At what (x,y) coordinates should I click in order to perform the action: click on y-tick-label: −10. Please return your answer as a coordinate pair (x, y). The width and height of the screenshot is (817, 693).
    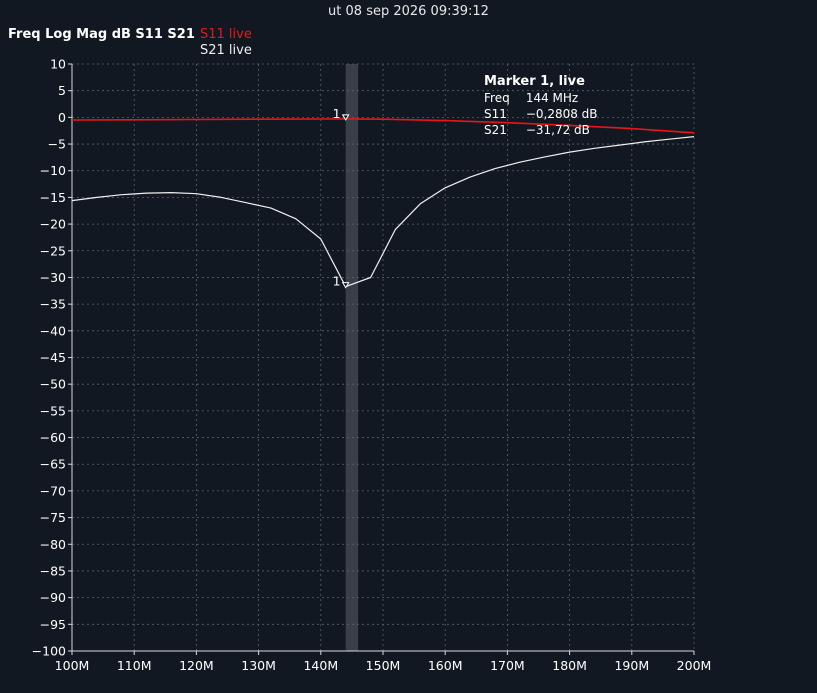
    Looking at the image, I should click on (53, 170).